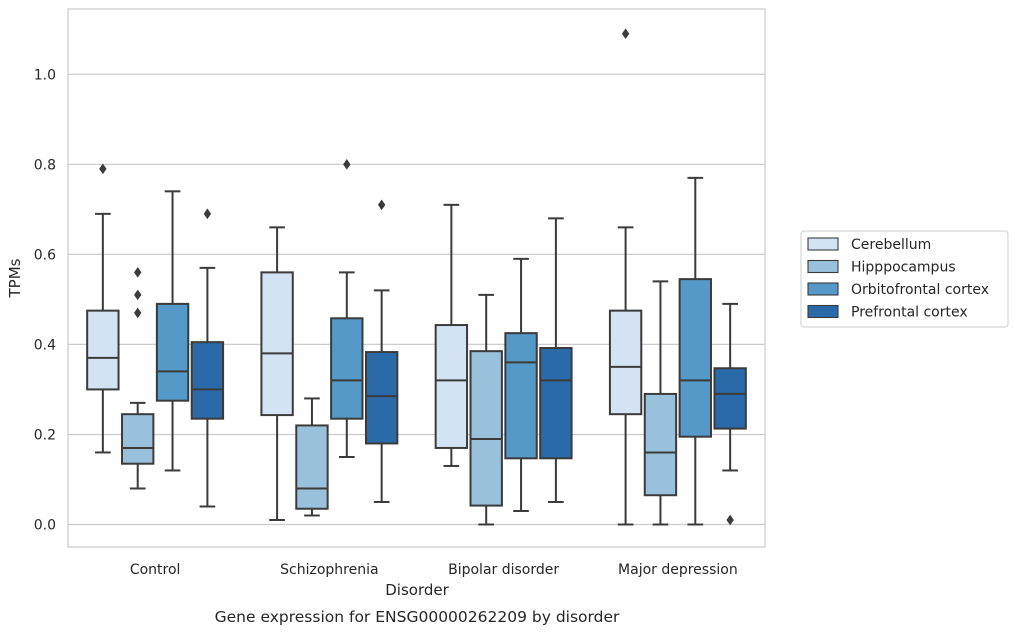  I want to click on x-tick-label: Schizophrenia, so click(329, 570).